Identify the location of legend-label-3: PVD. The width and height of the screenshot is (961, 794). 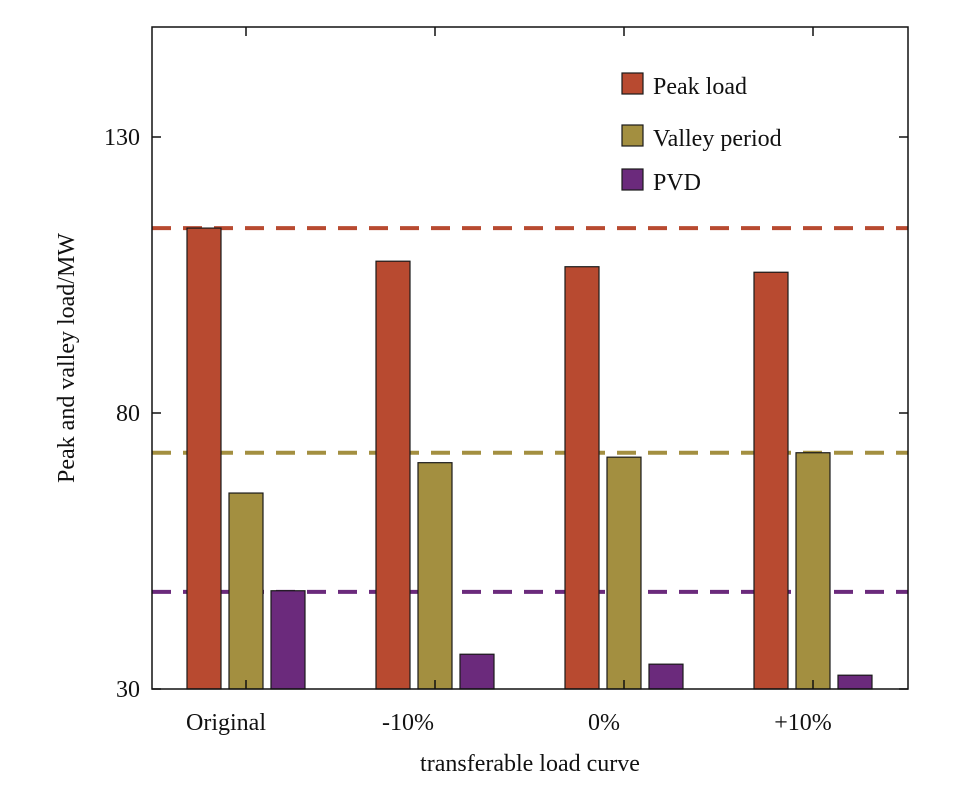
(677, 183).